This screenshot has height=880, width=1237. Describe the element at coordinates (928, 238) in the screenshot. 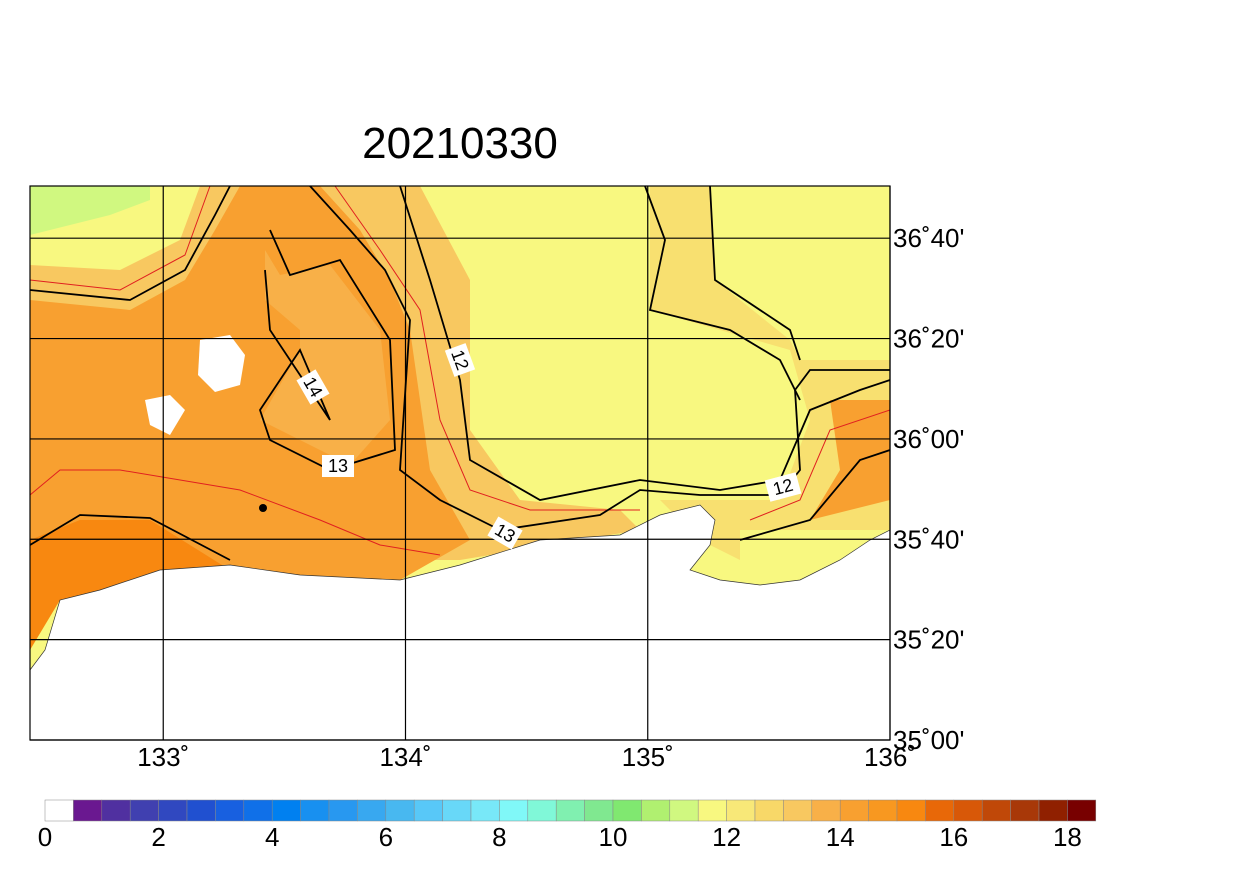

I see `lat-tick-label: 36˚40'` at that location.